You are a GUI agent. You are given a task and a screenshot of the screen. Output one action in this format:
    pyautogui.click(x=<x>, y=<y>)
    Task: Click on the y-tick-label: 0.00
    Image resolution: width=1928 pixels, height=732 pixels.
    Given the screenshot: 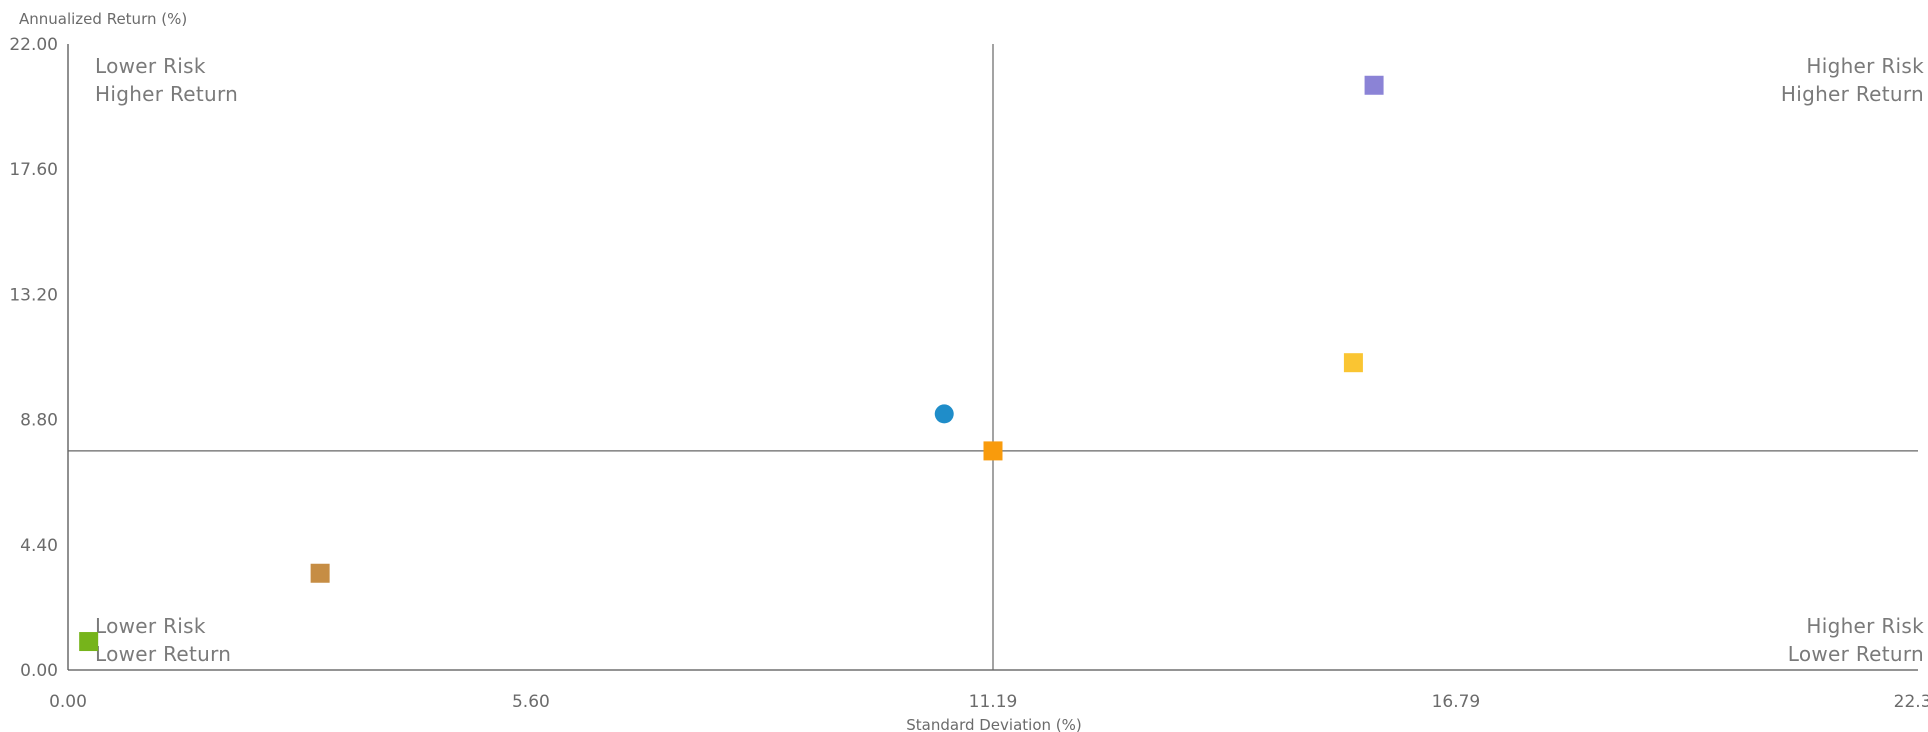 What is the action you would take?
    pyautogui.click(x=39, y=671)
    